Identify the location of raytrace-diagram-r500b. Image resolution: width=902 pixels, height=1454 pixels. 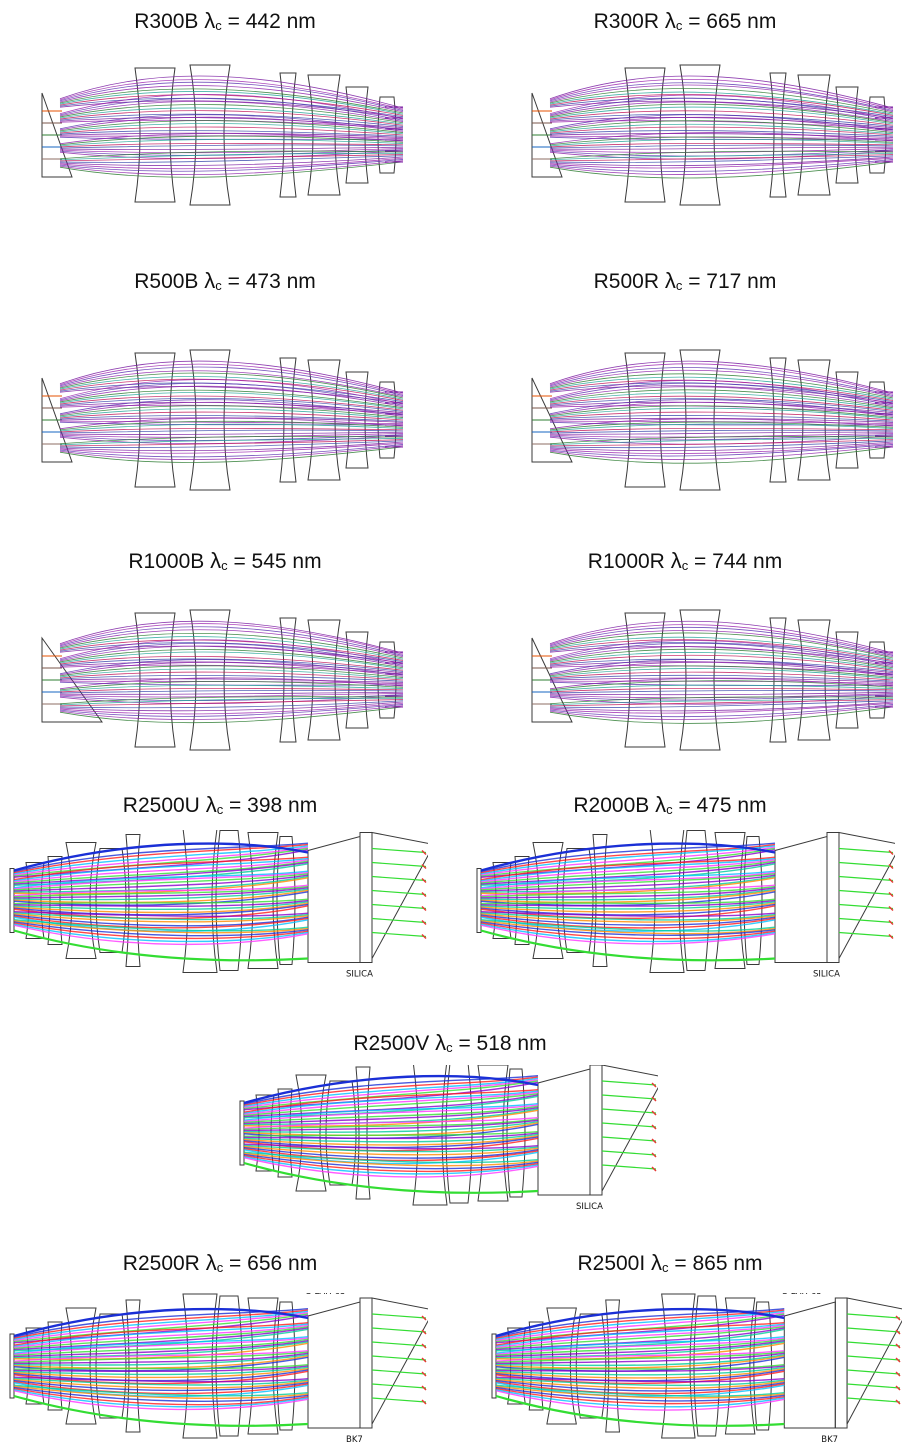
(222, 420).